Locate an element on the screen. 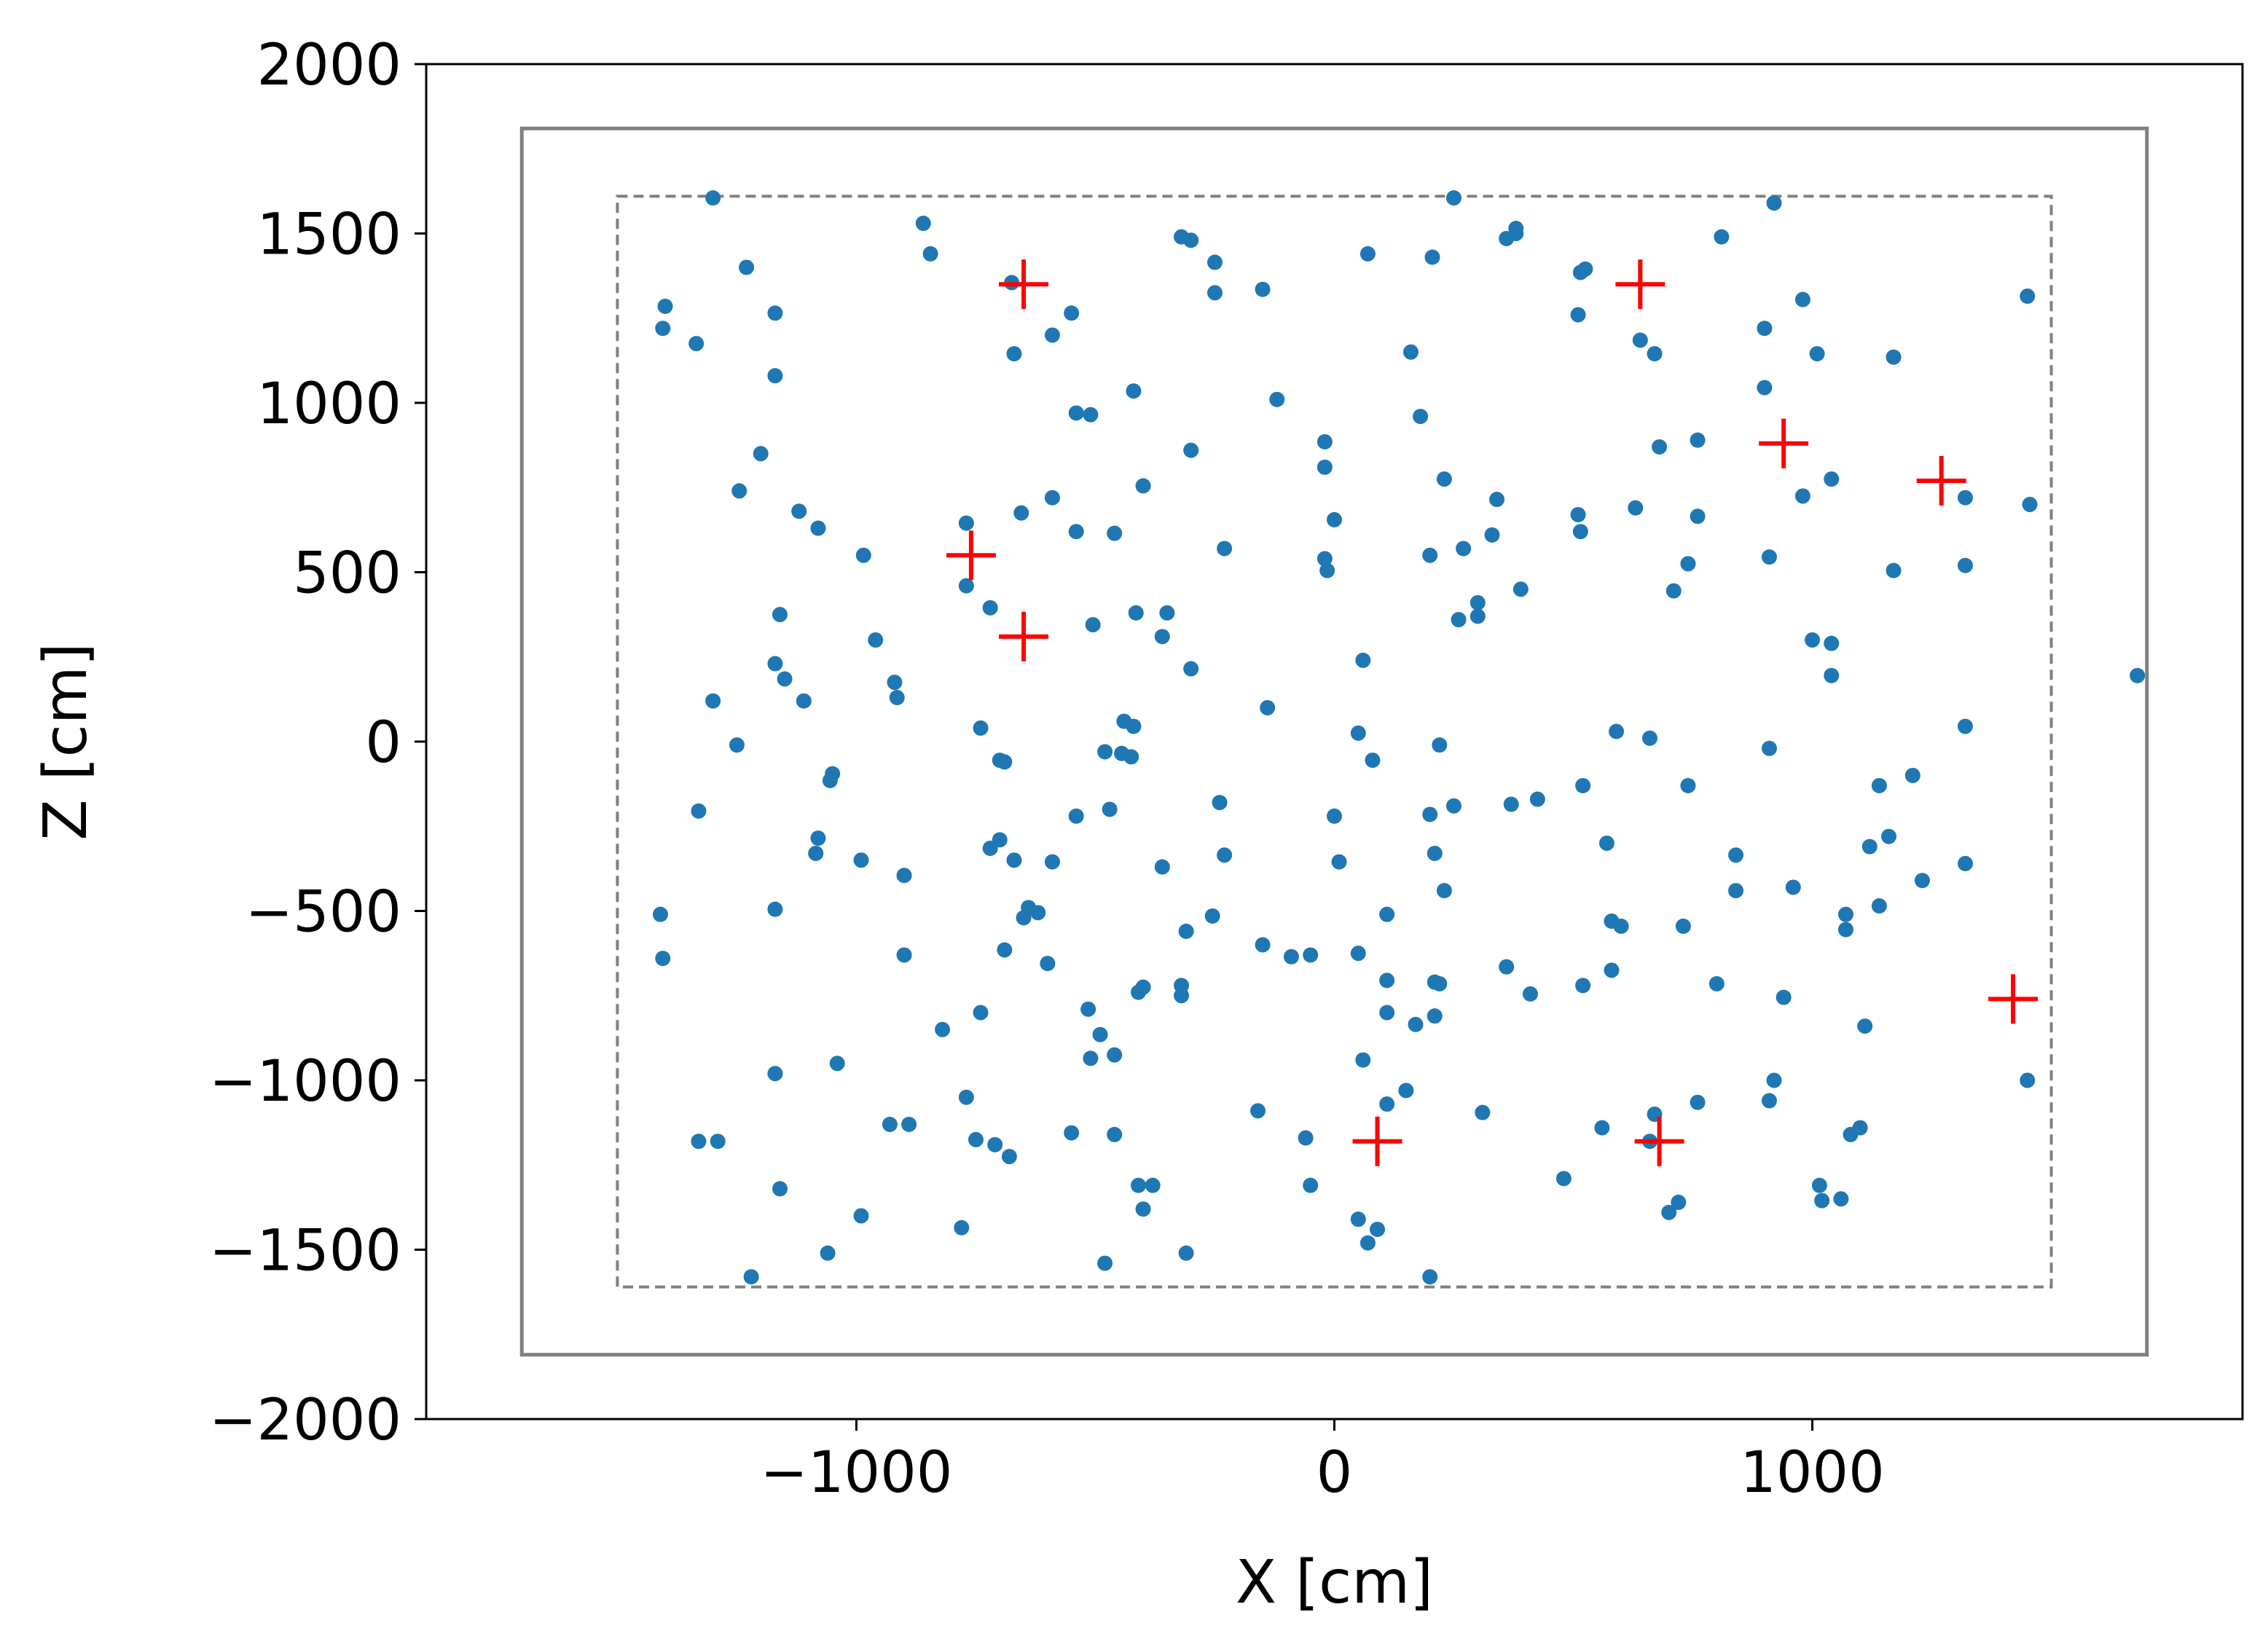 This screenshot has height=1650, width=2268. x-axis-label: X [cm] is located at coordinates (1334, 1582).